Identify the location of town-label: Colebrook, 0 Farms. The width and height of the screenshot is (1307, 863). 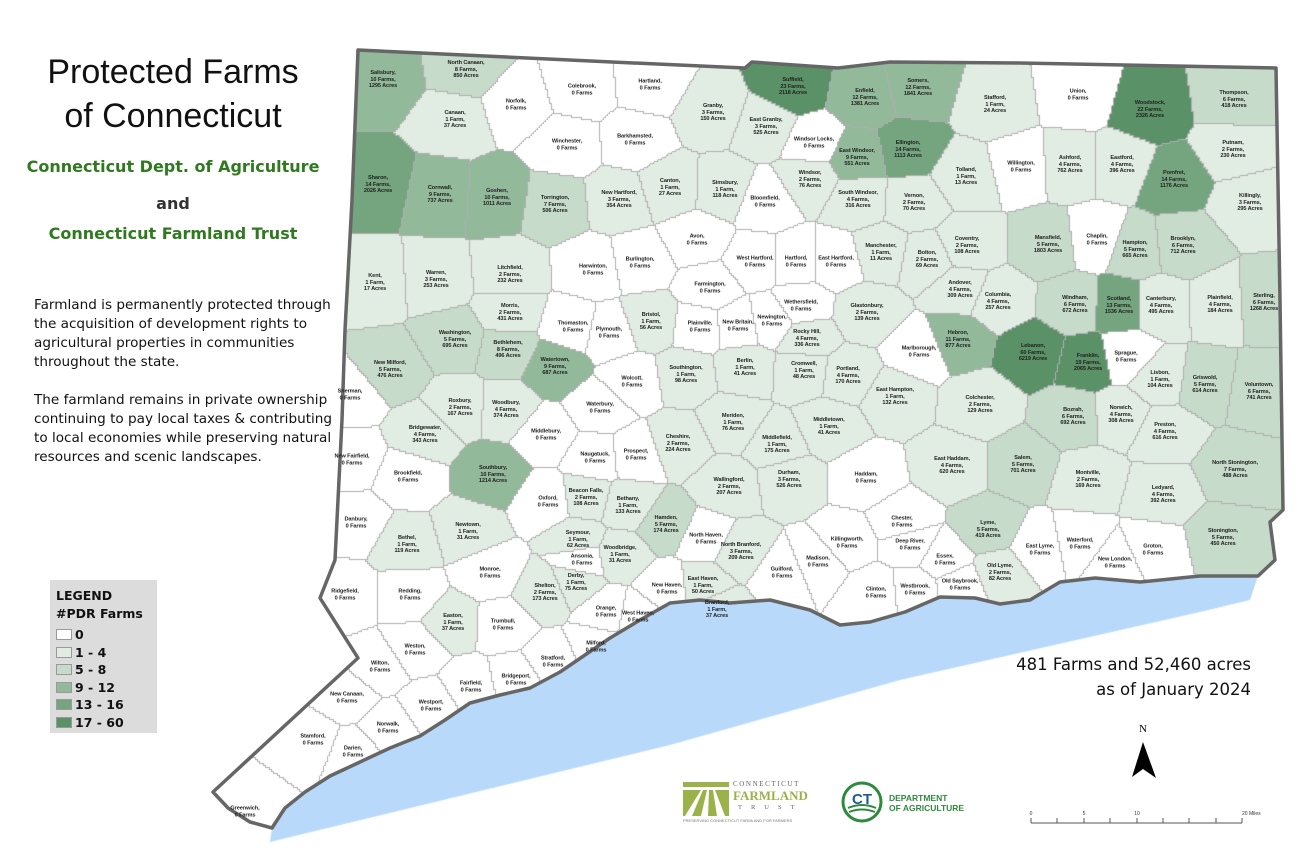
(582, 89).